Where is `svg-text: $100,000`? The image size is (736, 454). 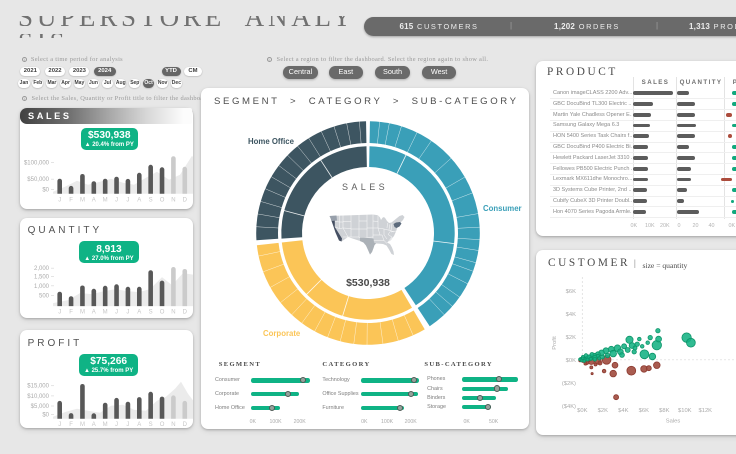 svg-text: $100,000 is located at coordinates (37, 163).